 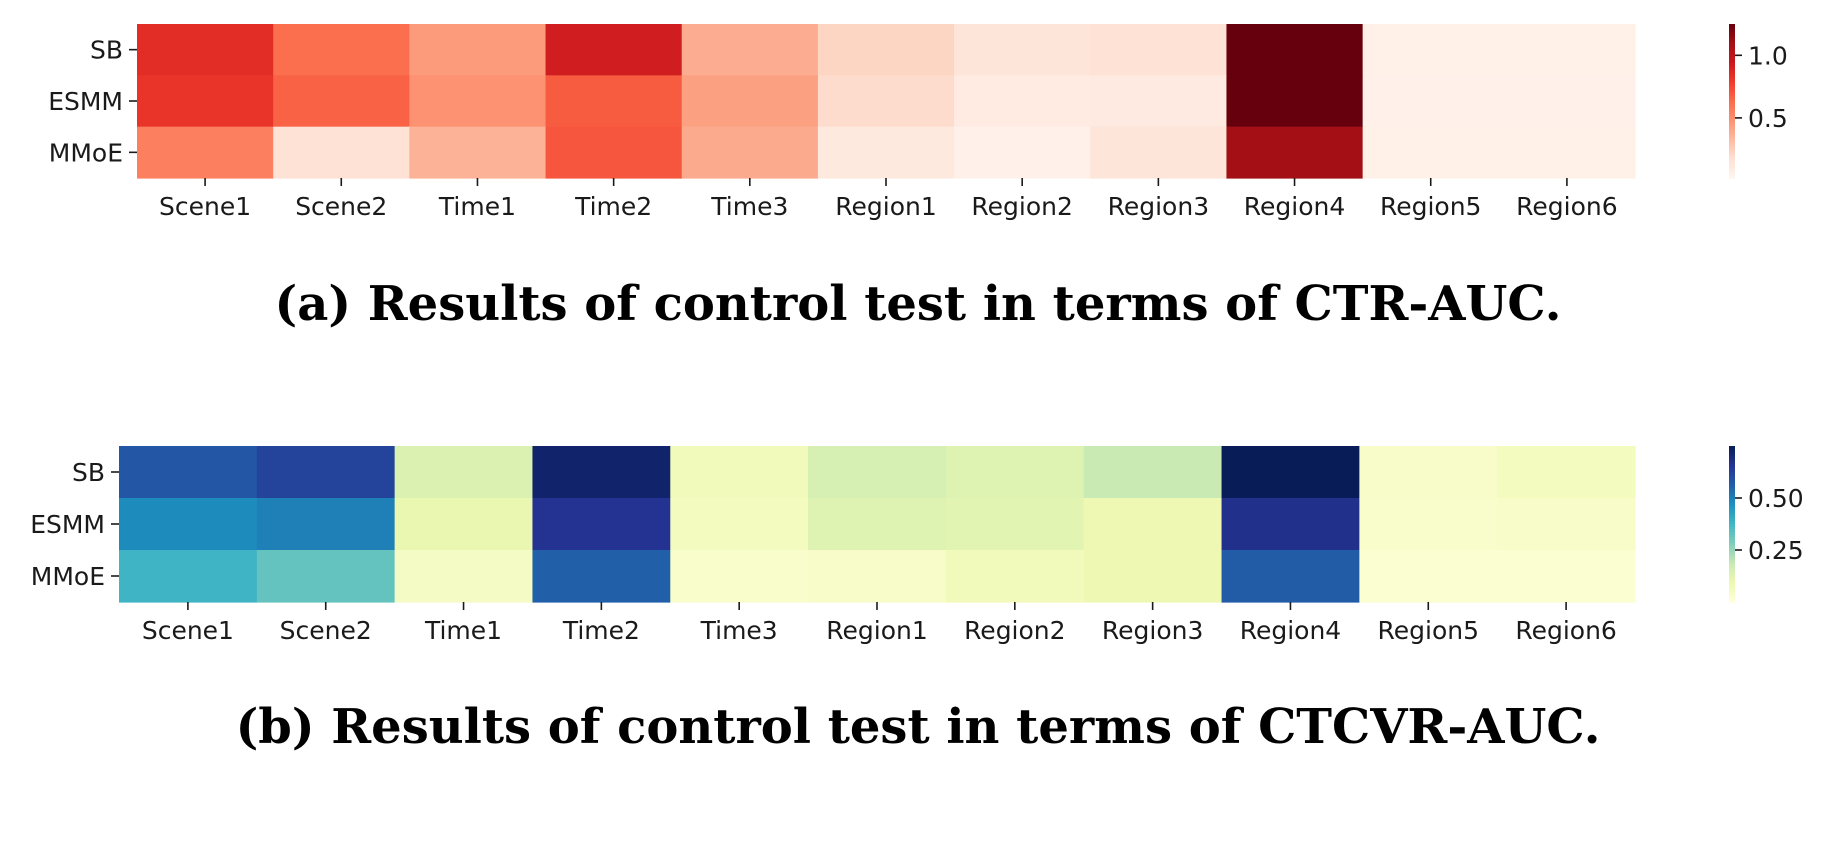 What do you see at coordinates (1290, 524) in the screenshot?
I see `heatmap-cell-esmm-region4` at bounding box center [1290, 524].